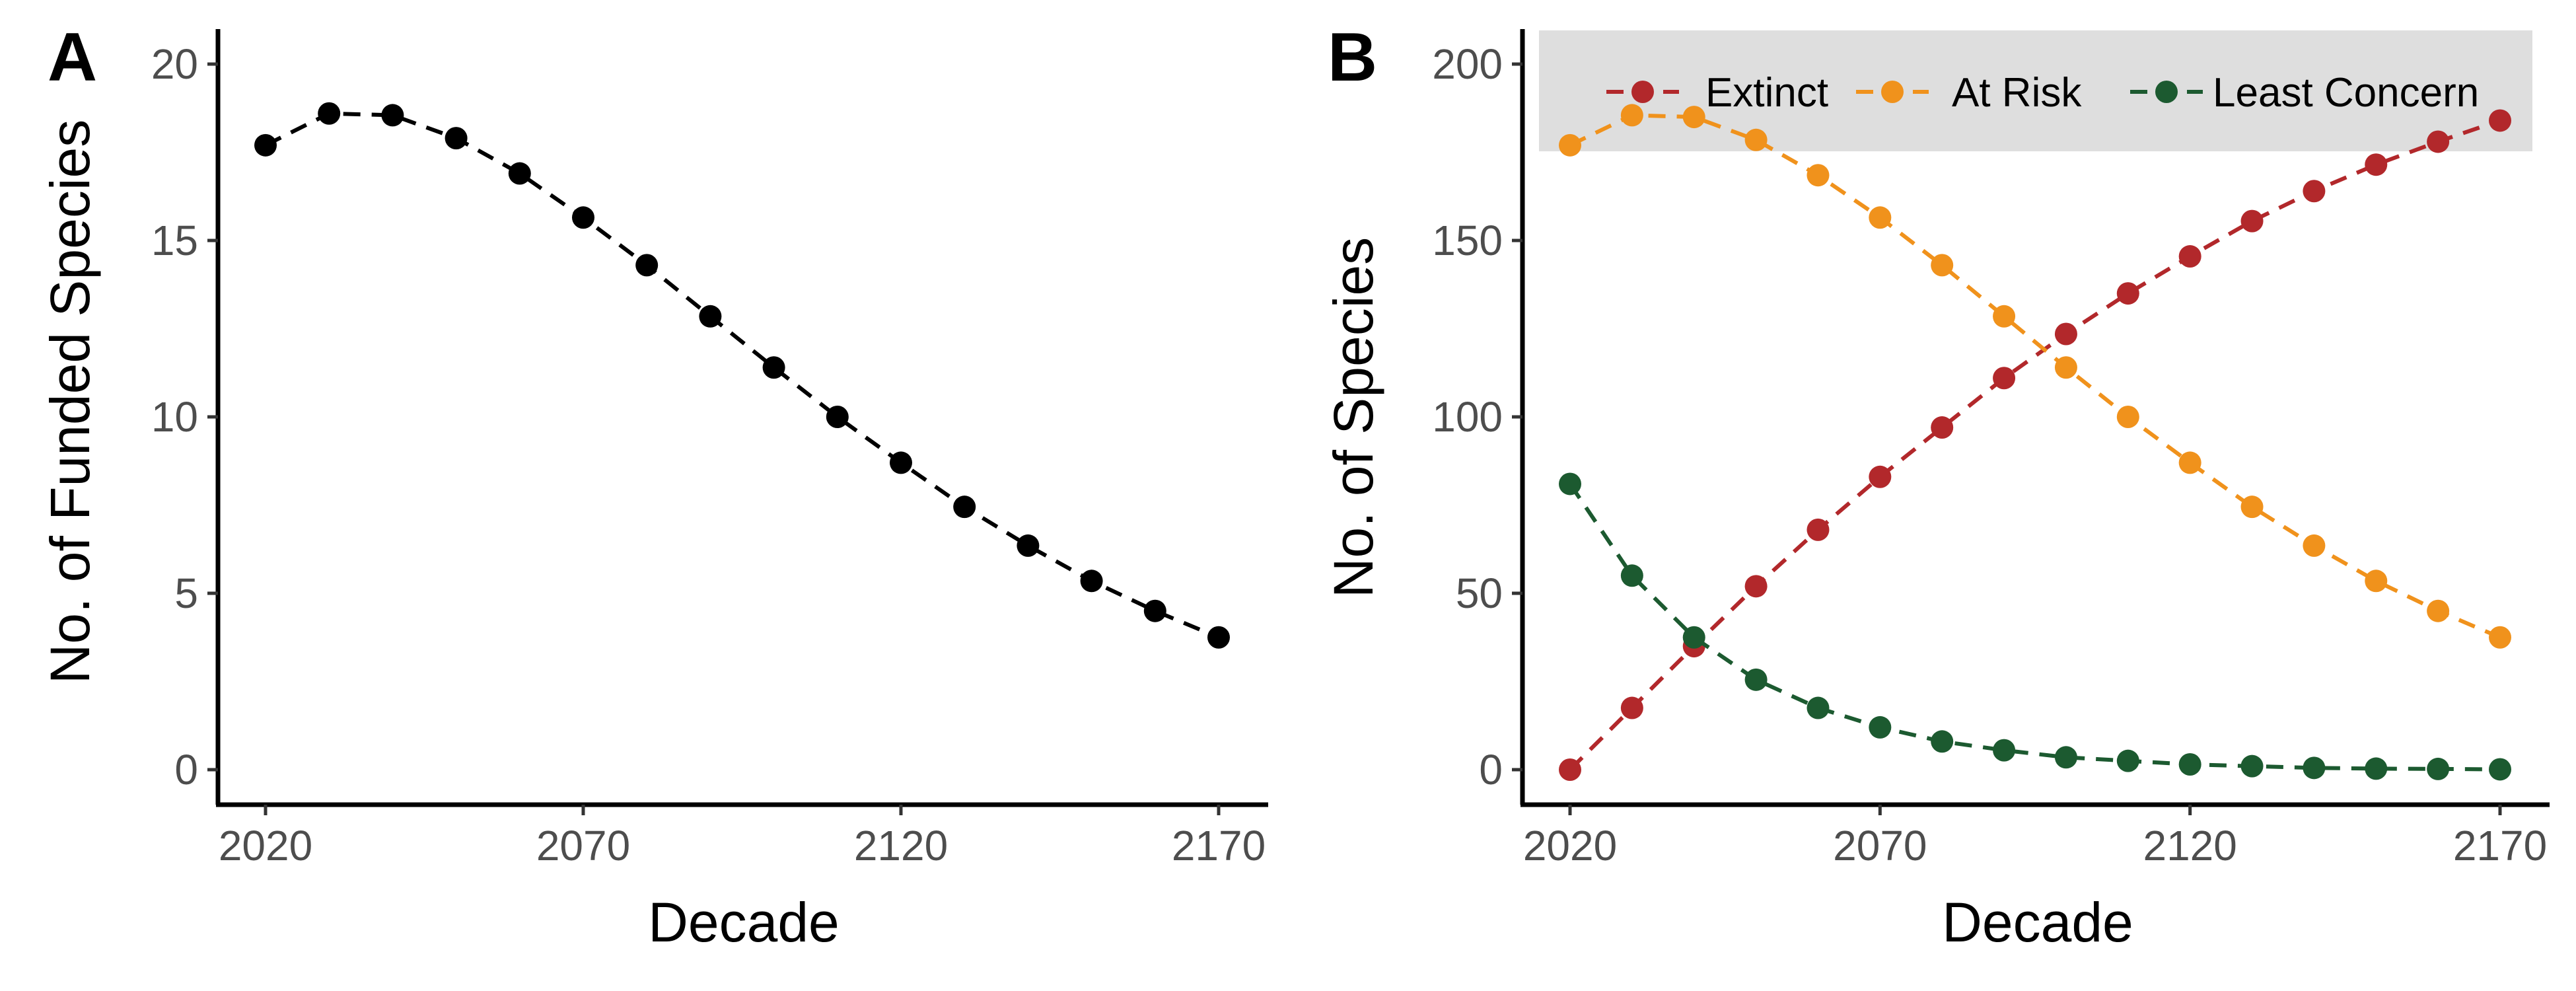 The height and width of the screenshot is (991, 2576). What do you see at coordinates (2035, 627) in the screenshot?
I see `panel-b-line-least-concern` at bounding box center [2035, 627].